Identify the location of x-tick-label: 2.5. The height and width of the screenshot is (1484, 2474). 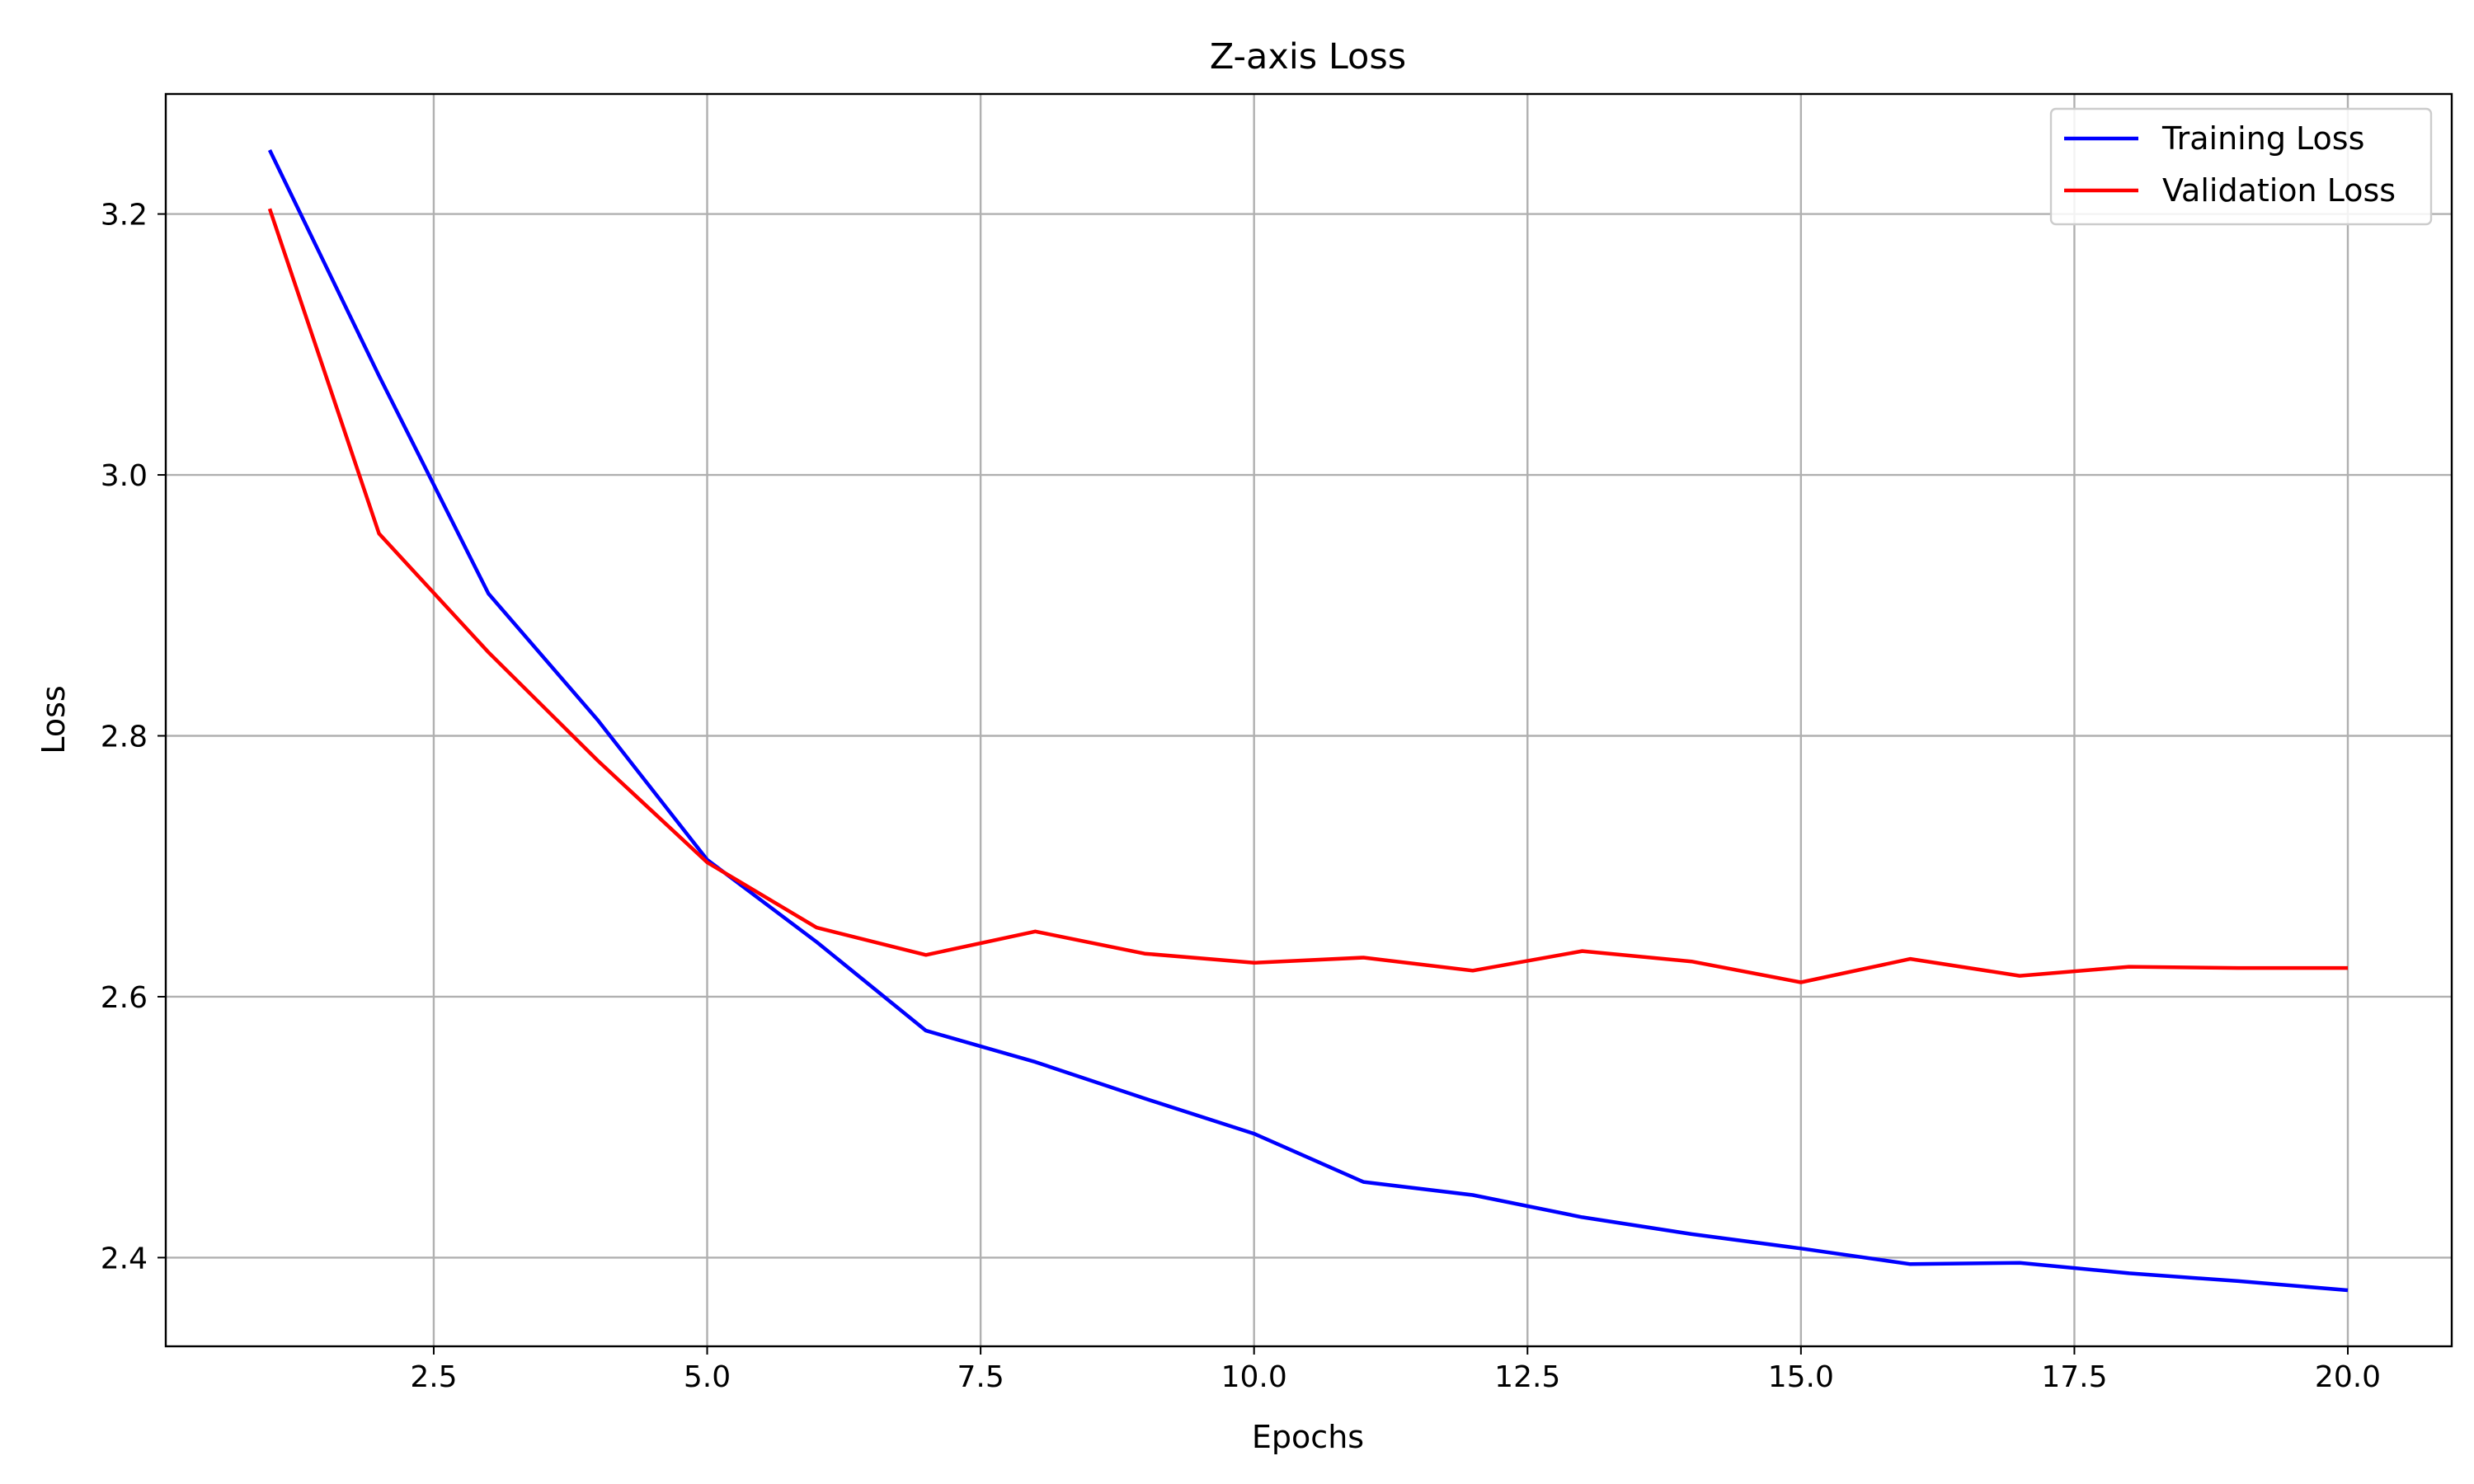
(433, 1377).